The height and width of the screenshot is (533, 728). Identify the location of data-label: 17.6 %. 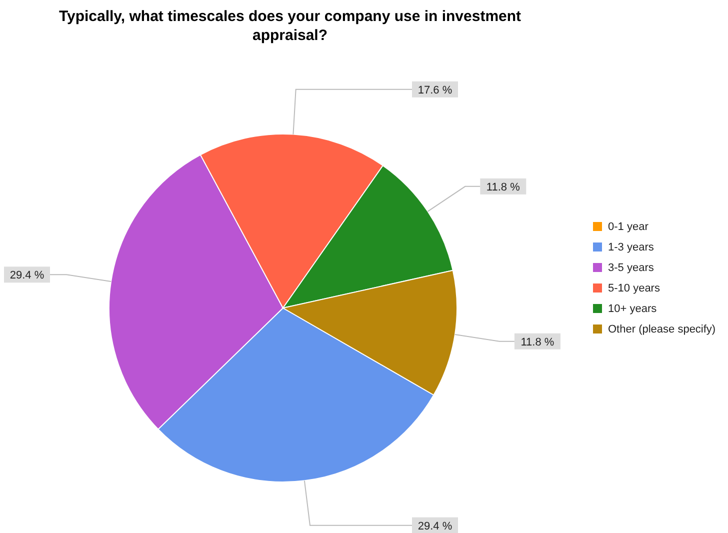
(435, 90).